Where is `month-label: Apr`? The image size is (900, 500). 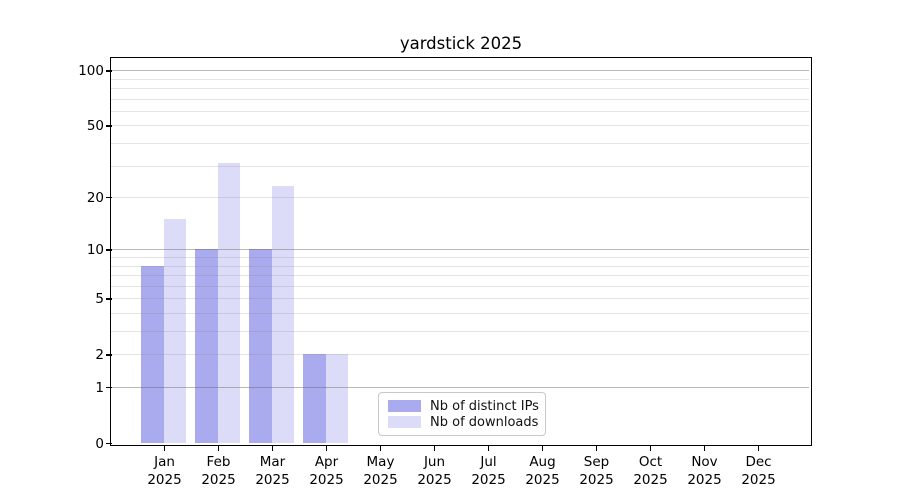 month-label: Apr is located at coordinates (326, 462).